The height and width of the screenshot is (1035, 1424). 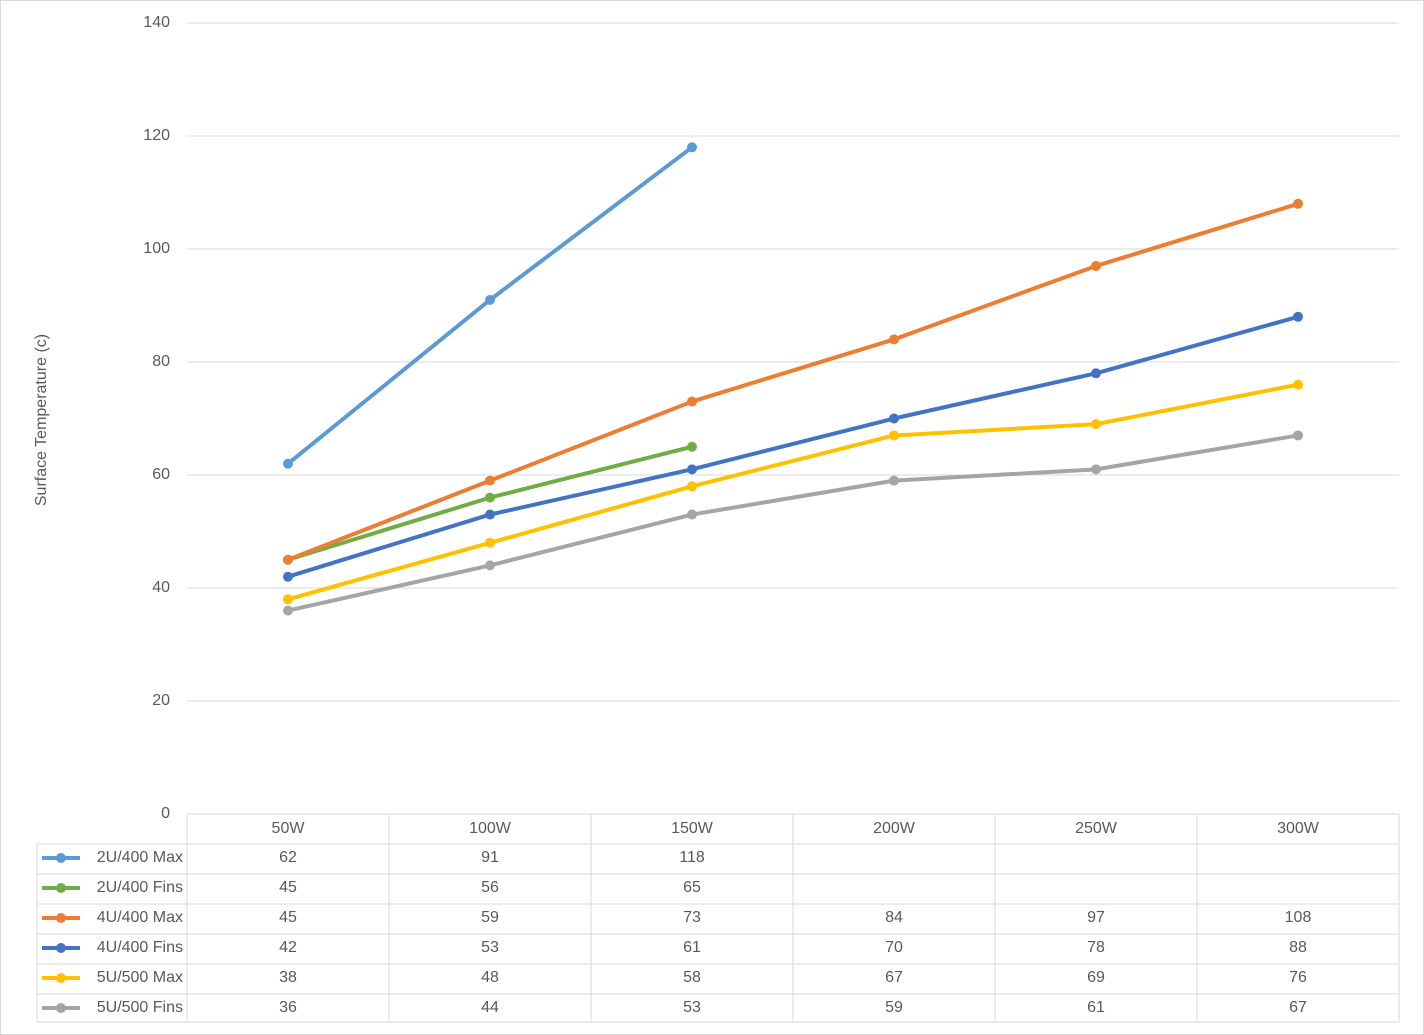 I want to click on y-tick-label: 60, so click(x=161, y=474).